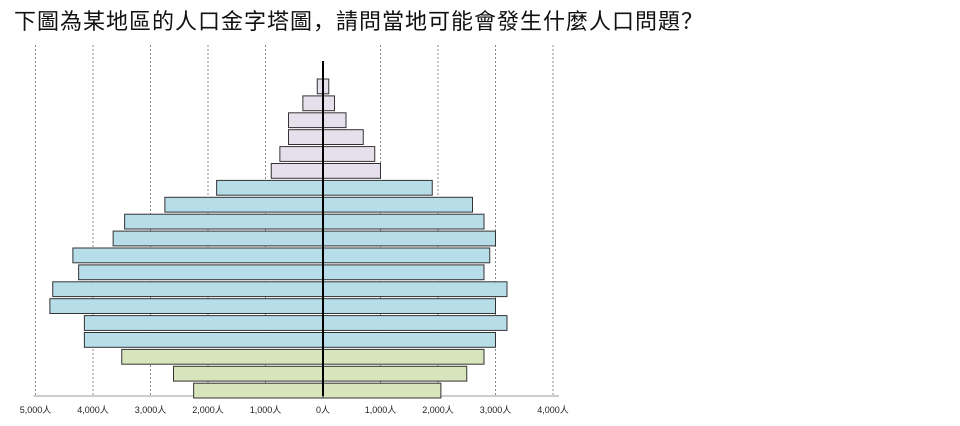 The image size is (960, 426). Describe the element at coordinates (323, 410) in the screenshot. I see `tick-label: 0人` at that location.